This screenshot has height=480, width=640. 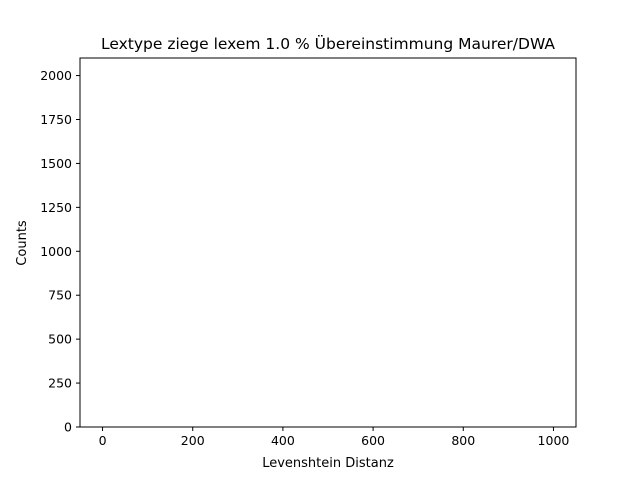 What do you see at coordinates (56, 207) in the screenshot?
I see `y-tick-label: 1250` at bounding box center [56, 207].